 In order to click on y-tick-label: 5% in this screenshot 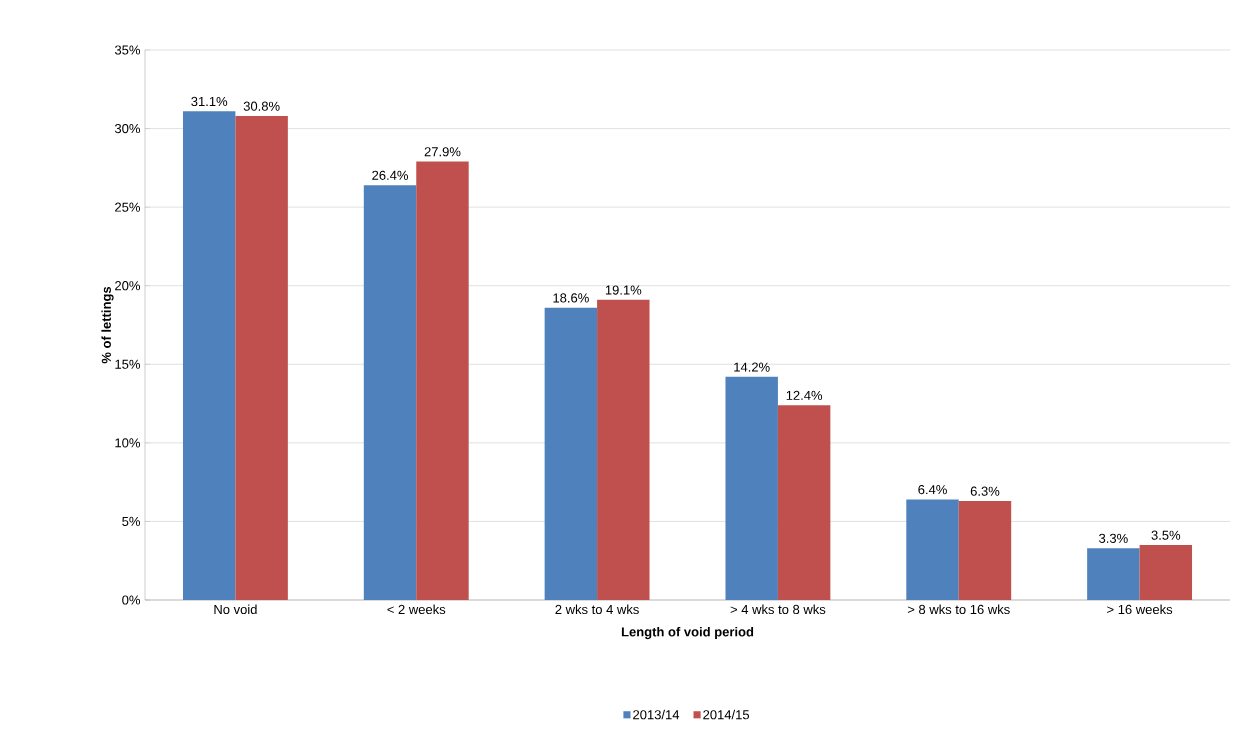, I will do `click(131, 521)`.